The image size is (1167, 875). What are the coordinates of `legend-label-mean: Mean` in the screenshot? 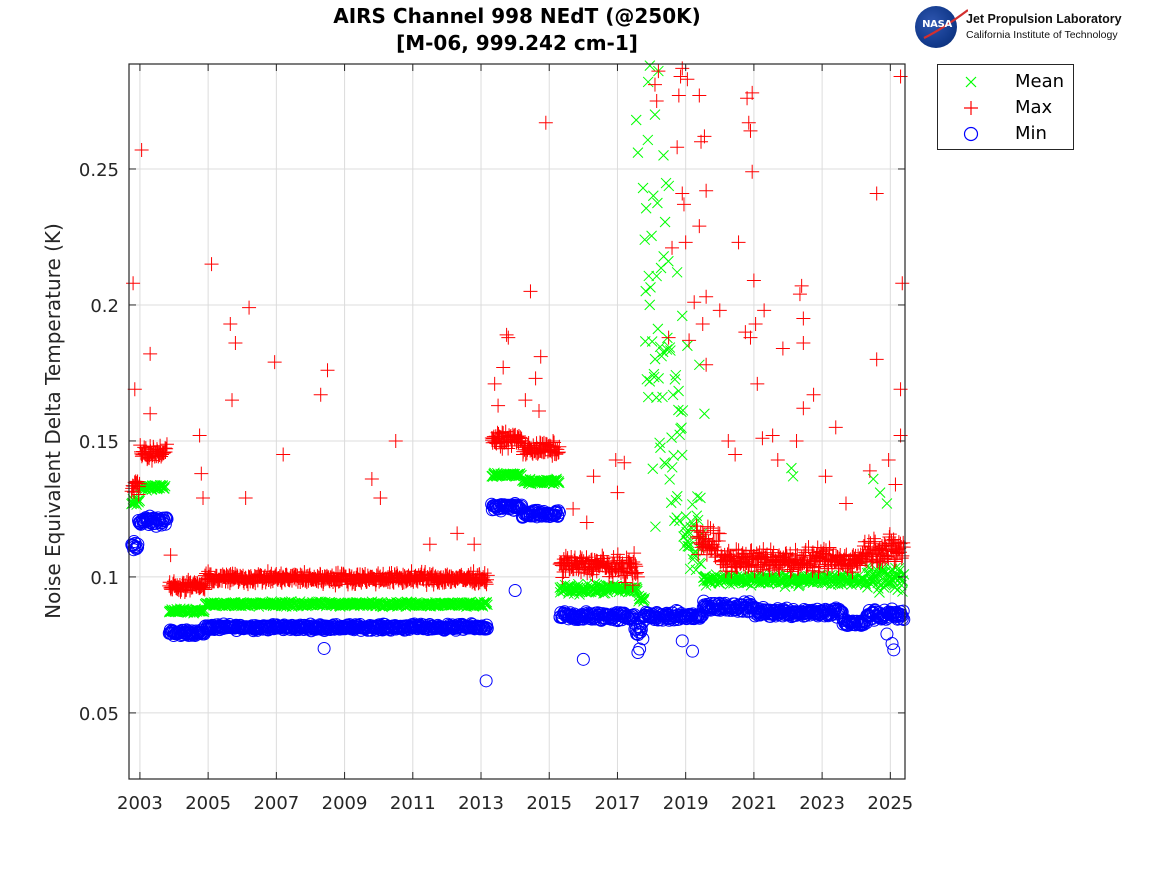 It's located at (1040, 81).